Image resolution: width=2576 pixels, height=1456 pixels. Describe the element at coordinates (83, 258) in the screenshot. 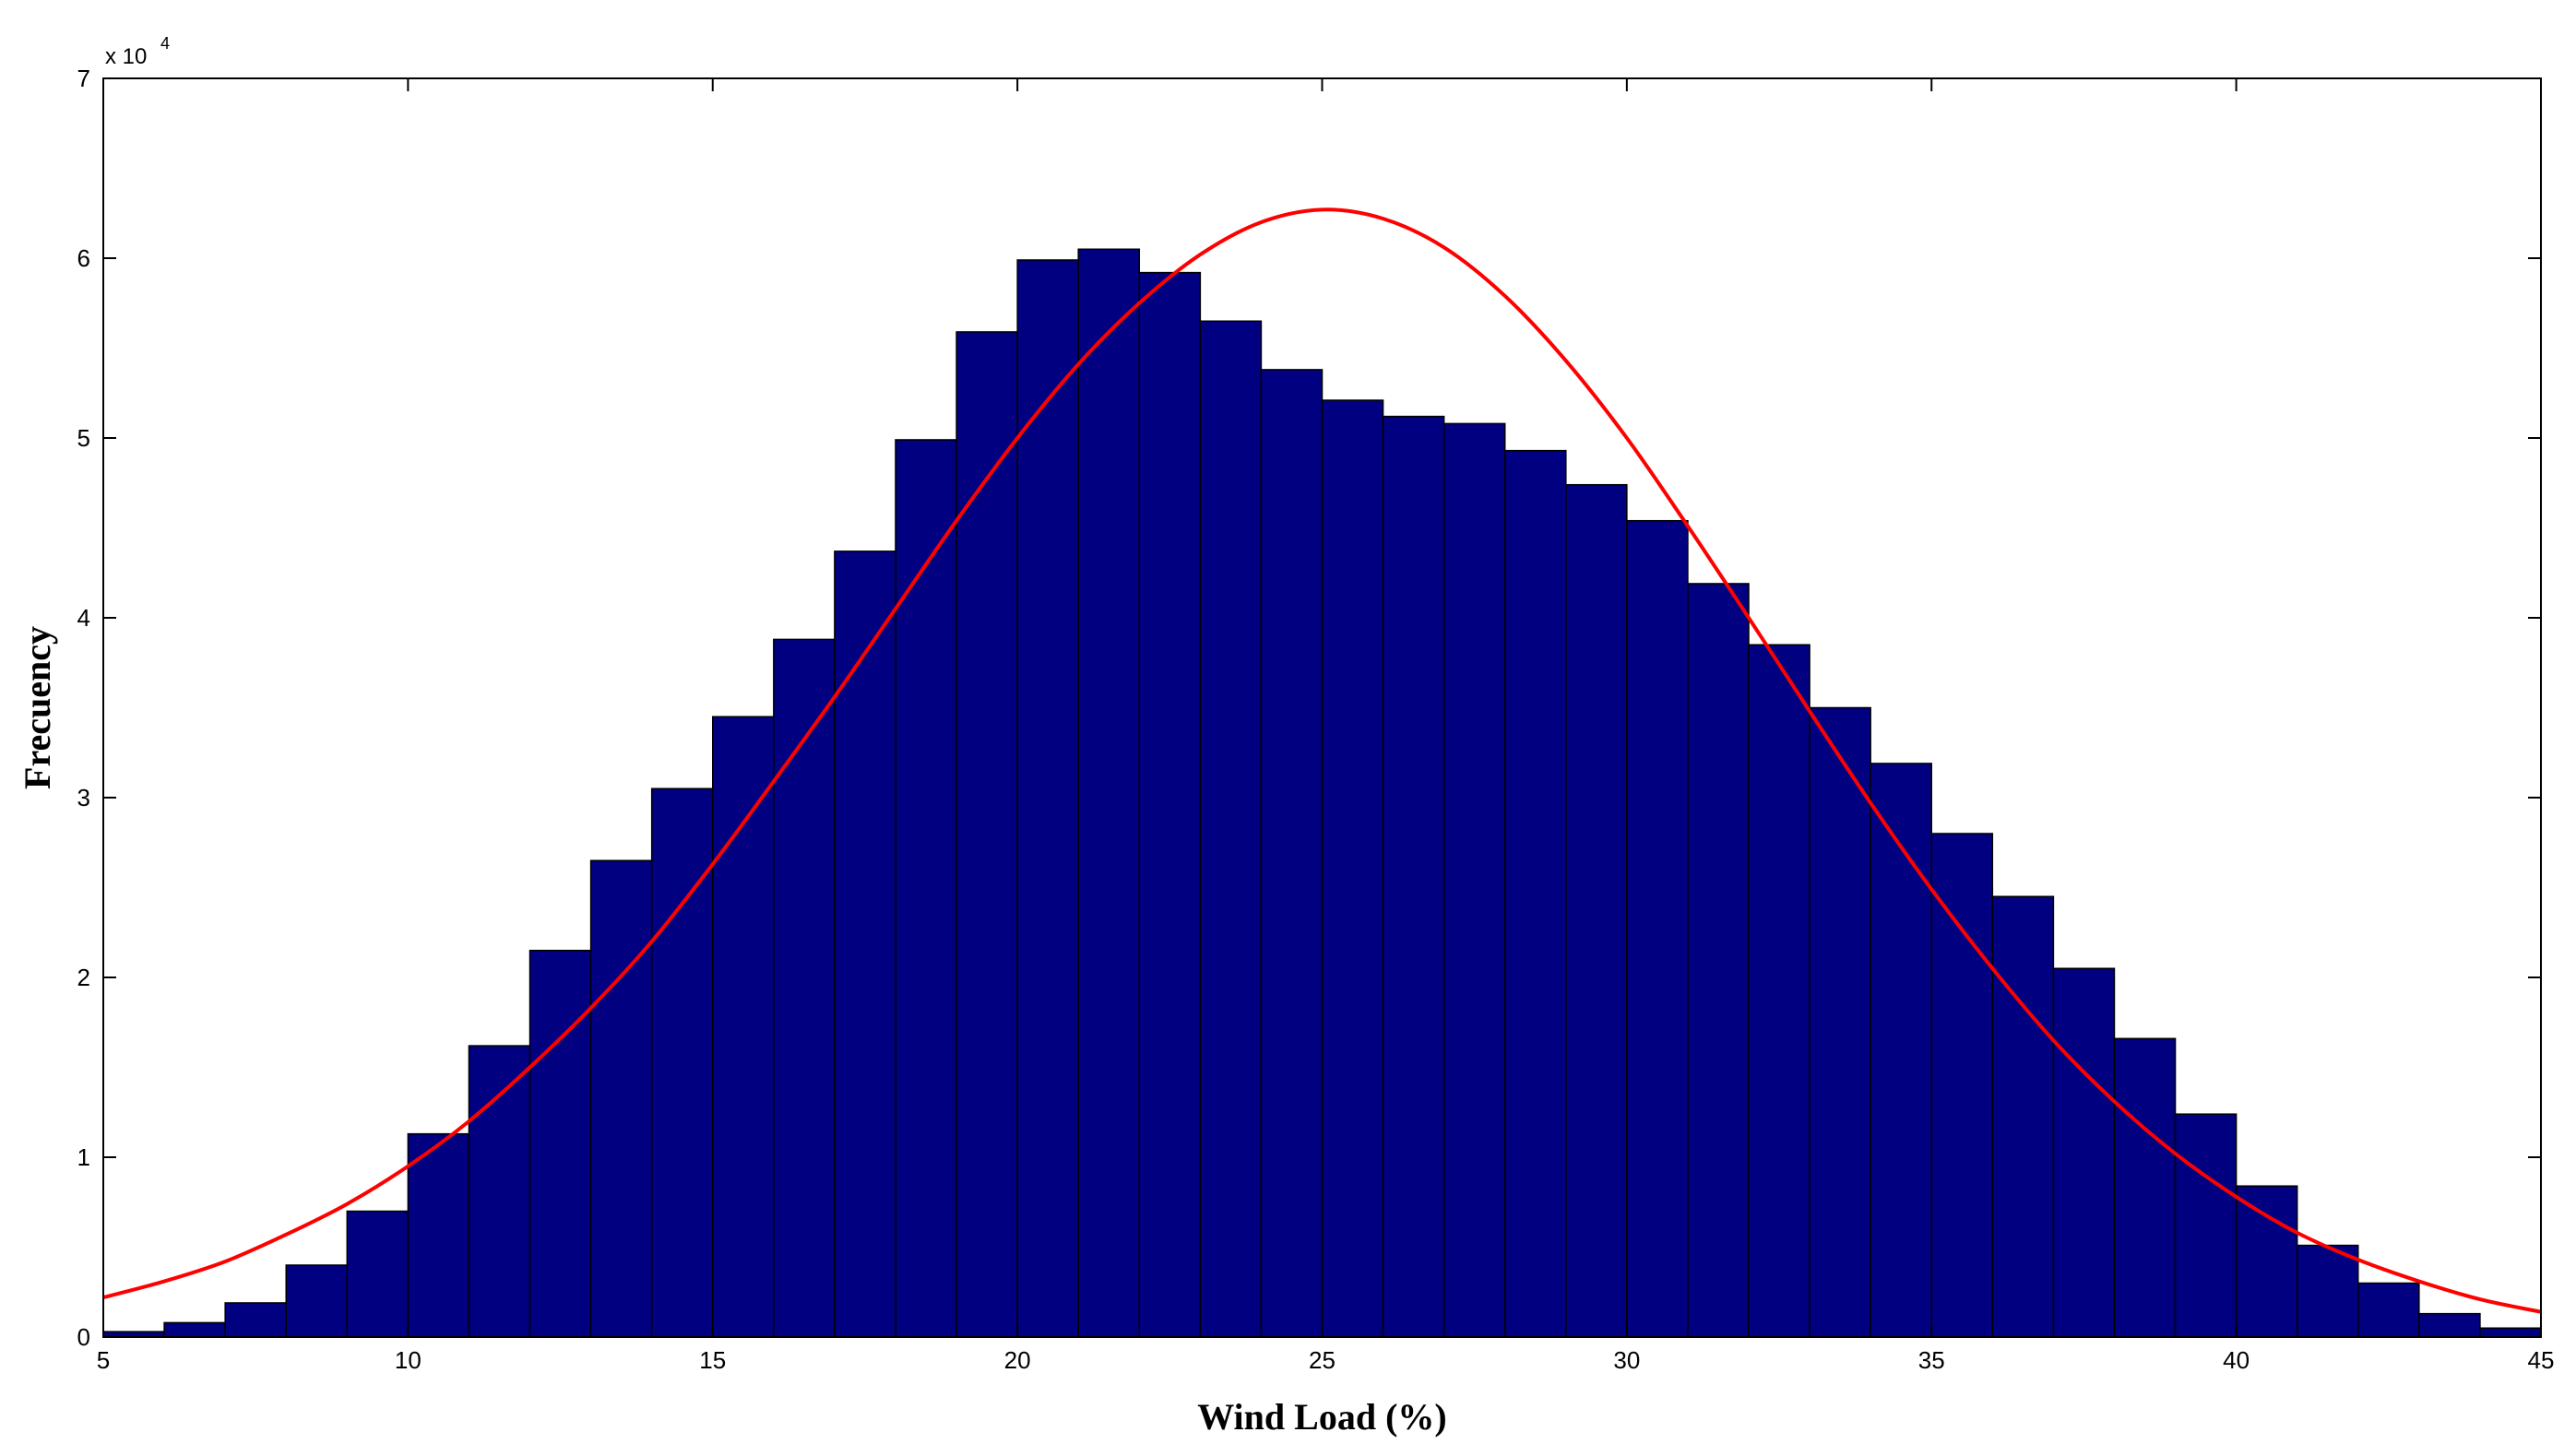

I see `y-tick-label: 6` at that location.